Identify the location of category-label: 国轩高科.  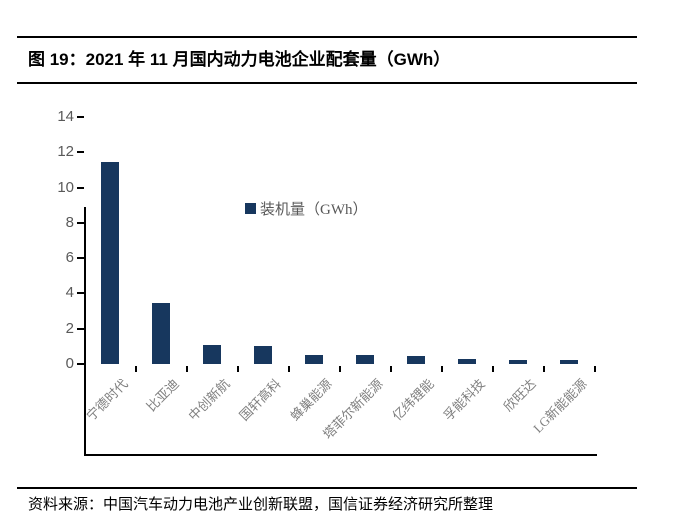
(259, 400).